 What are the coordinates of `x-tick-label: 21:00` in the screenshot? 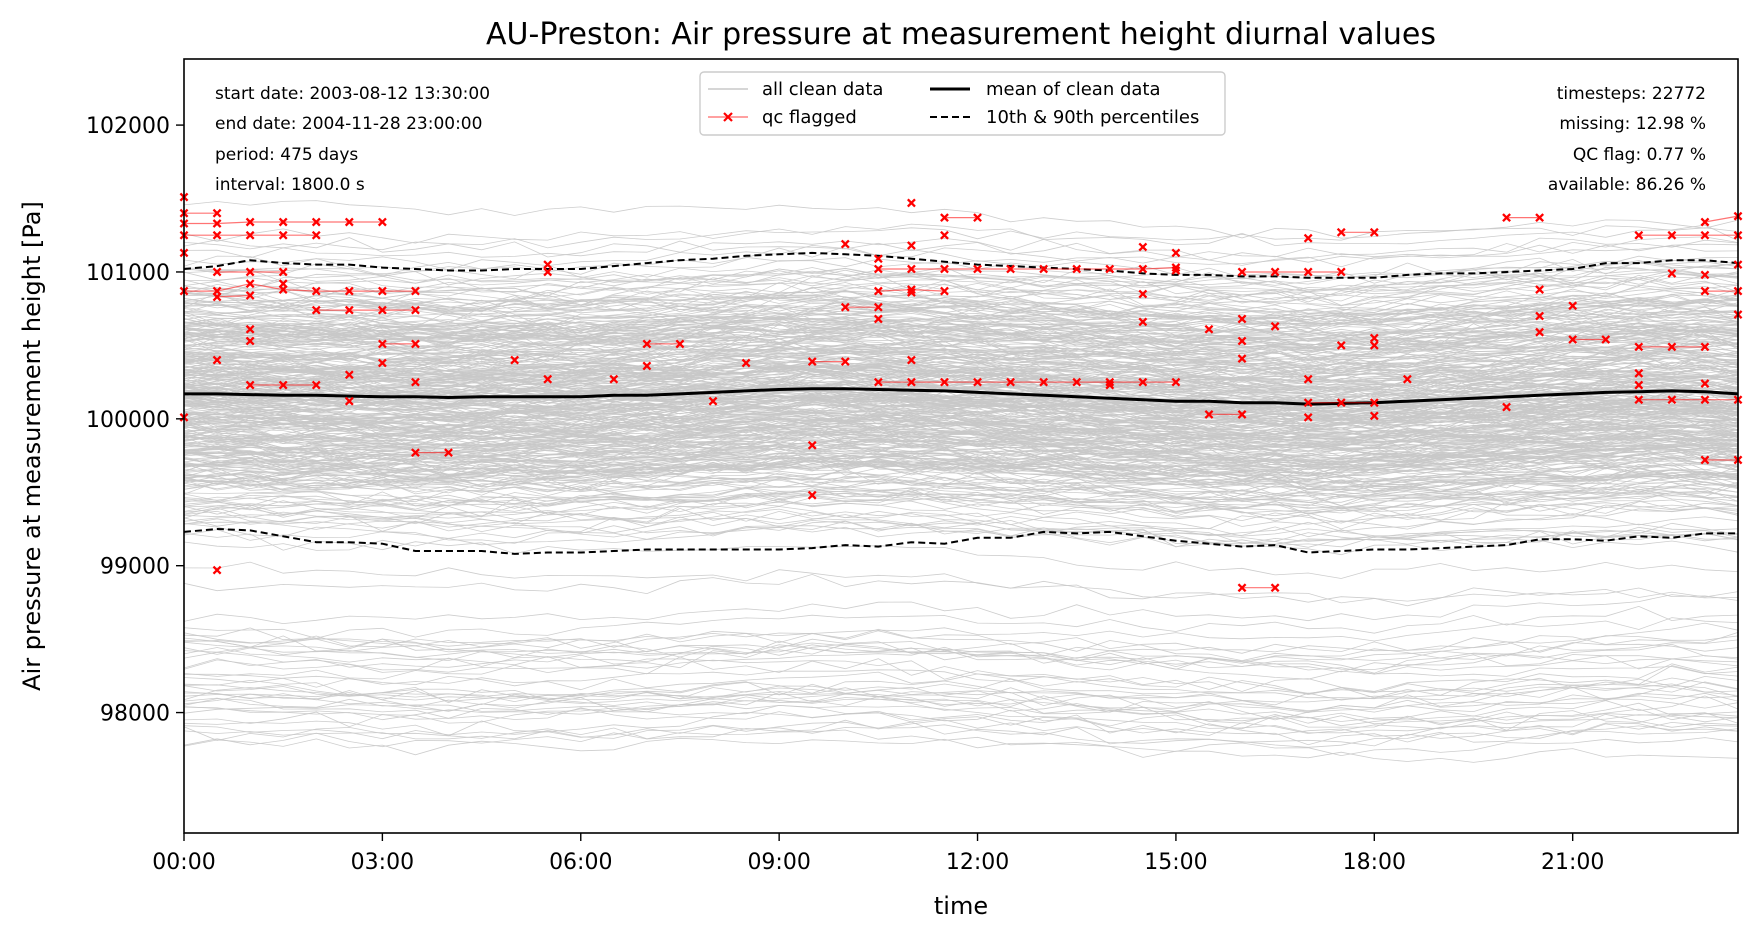 It's located at (1572, 862).